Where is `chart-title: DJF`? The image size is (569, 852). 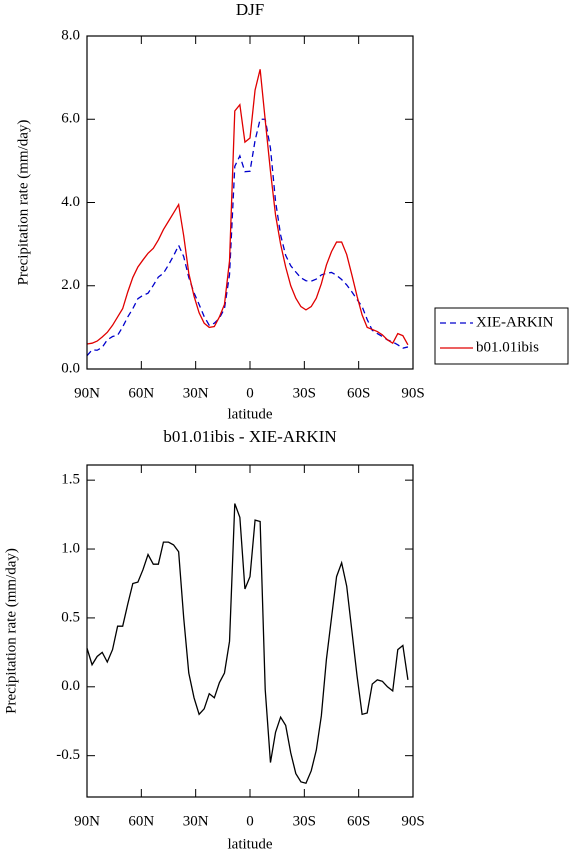
chart-title: DJF is located at coordinates (250, 9).